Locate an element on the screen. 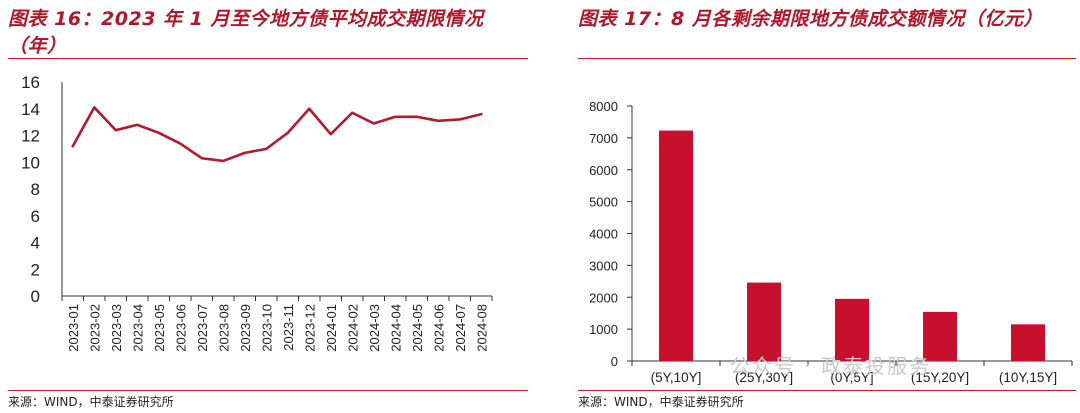 Image resolution: width=1080 pixels, height=413 pixels. x-tick-label: 2024-01 is located at coordinates (331, 328).